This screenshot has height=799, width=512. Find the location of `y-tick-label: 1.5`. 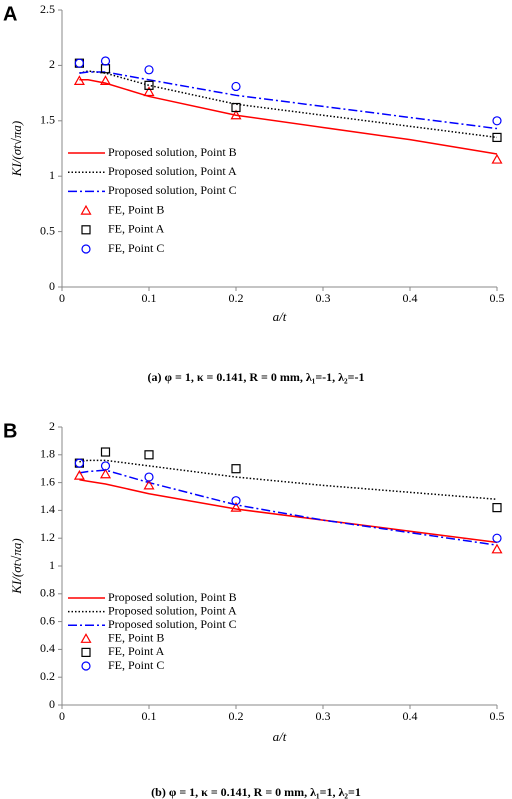

y-tick-label: 1.5 is located at coordinates (47, 120).